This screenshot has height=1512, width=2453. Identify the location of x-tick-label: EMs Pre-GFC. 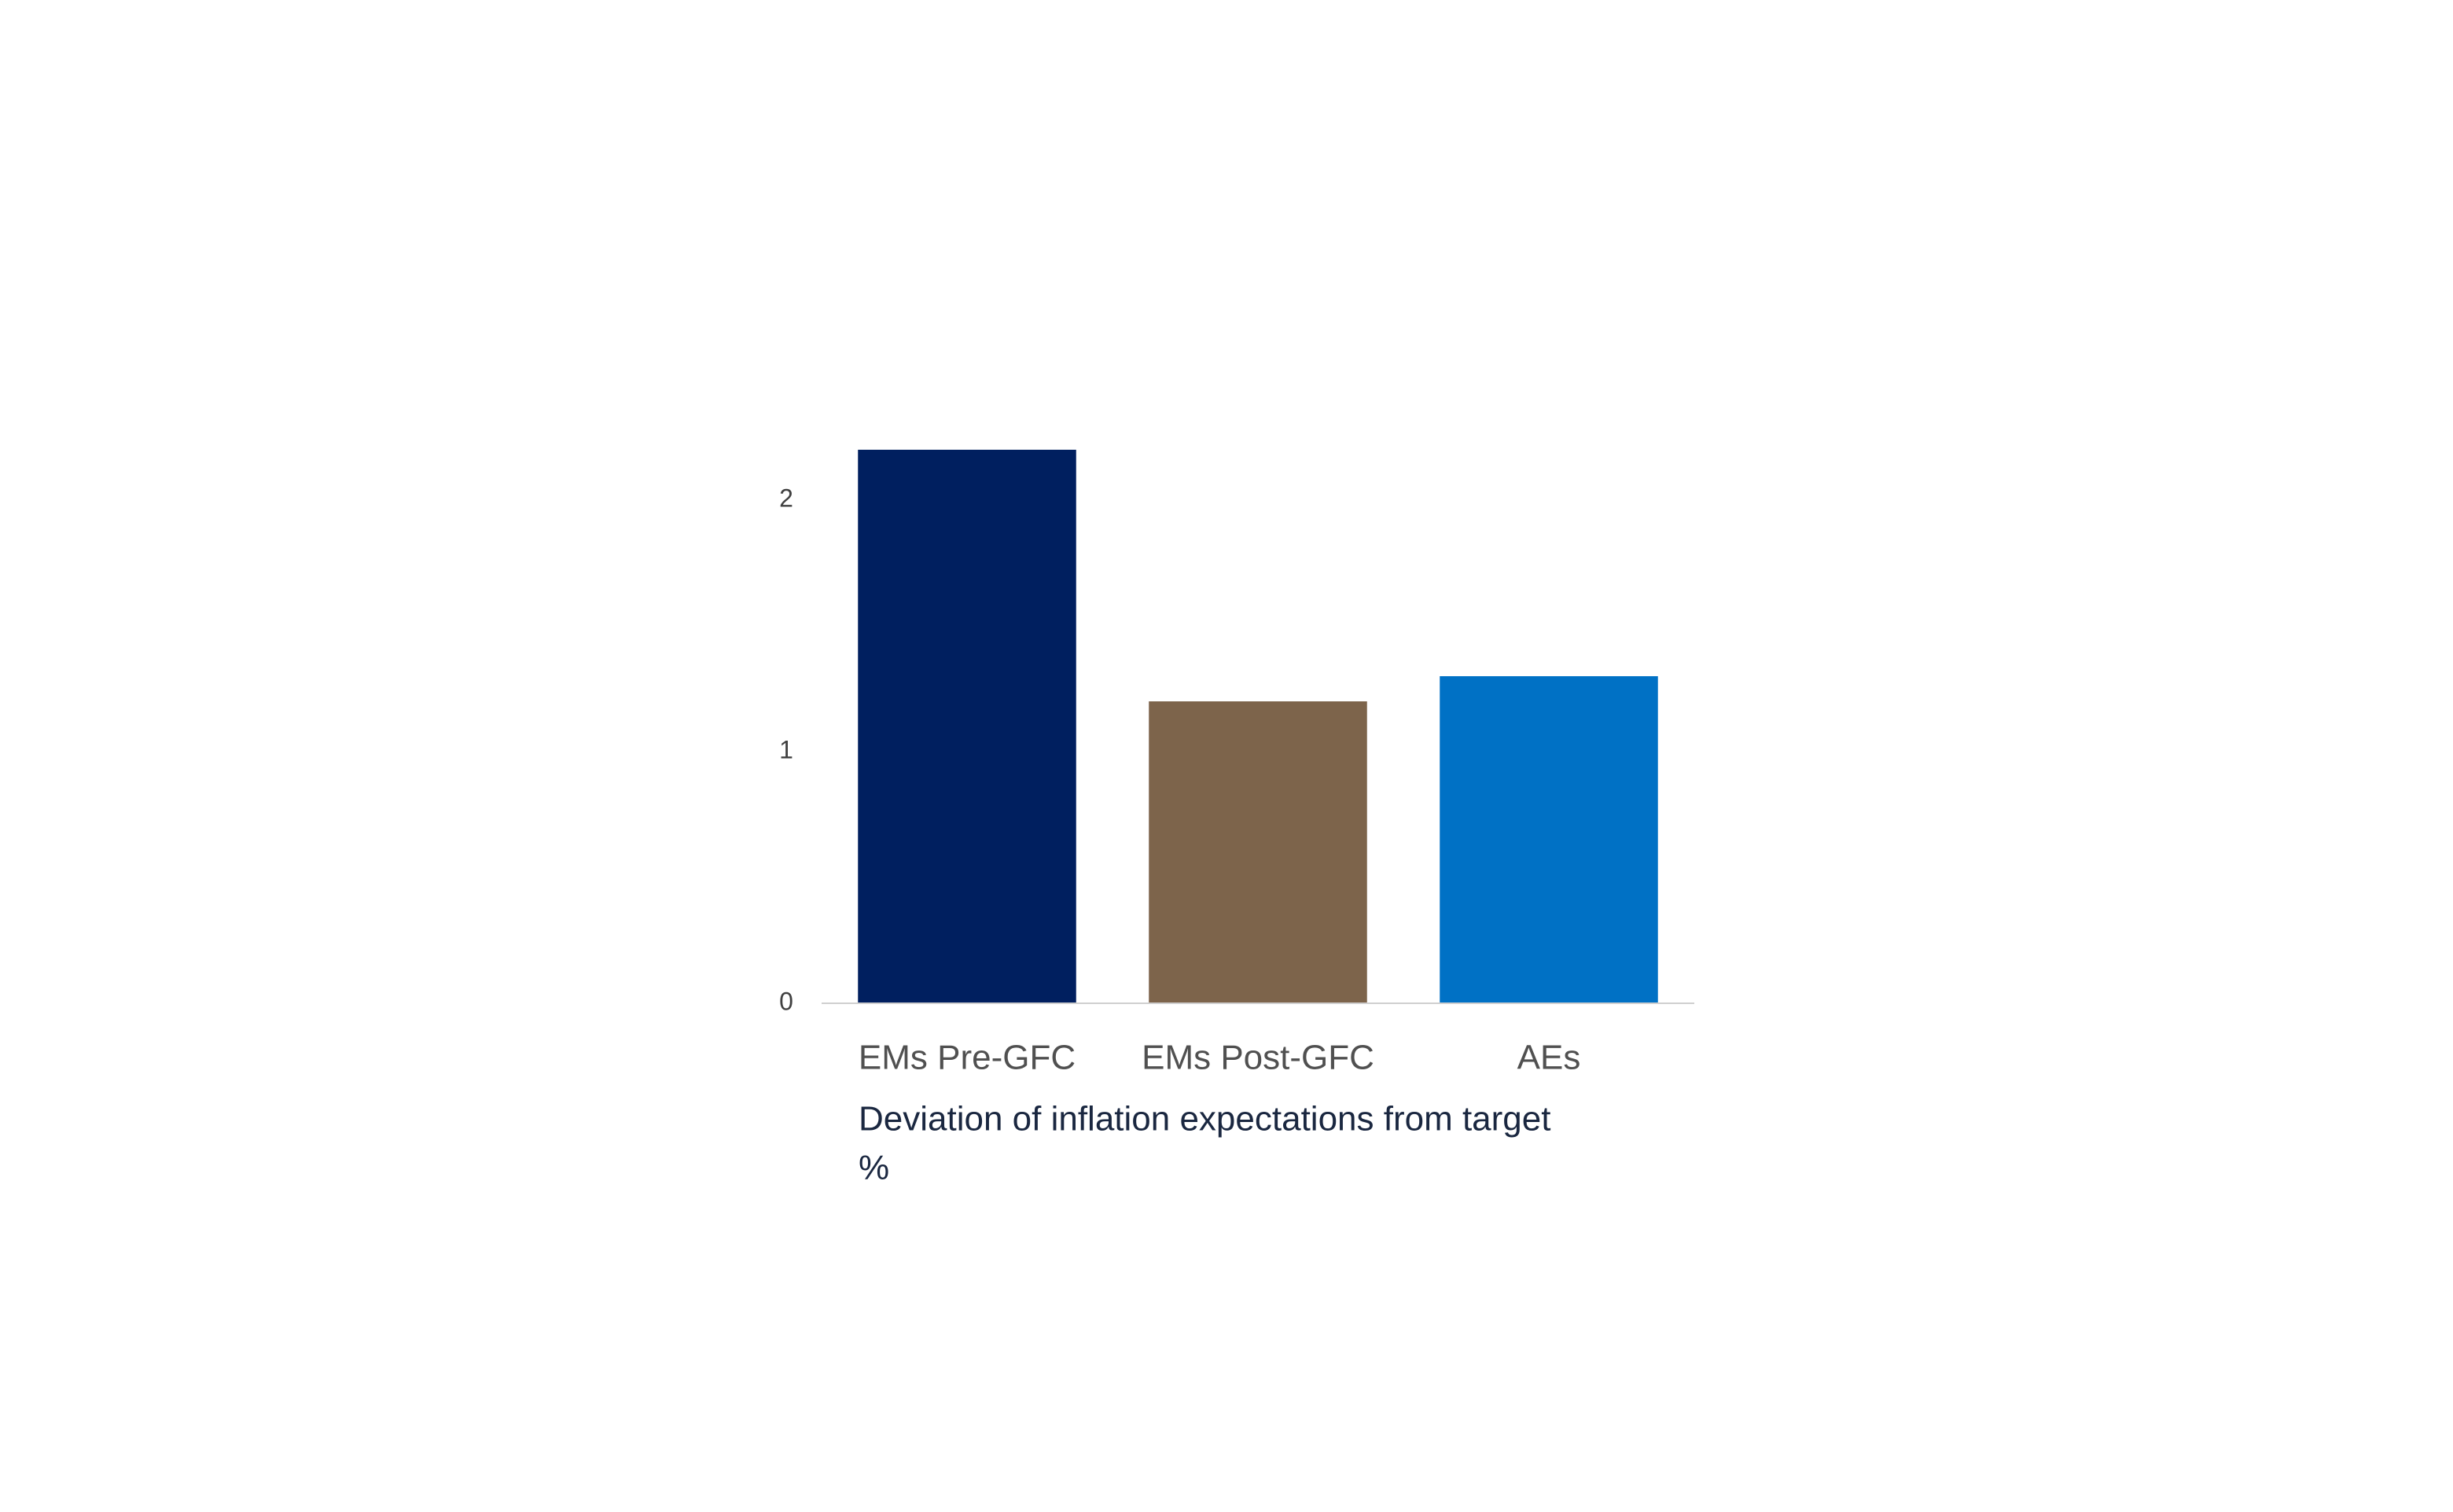
(967, 1058).